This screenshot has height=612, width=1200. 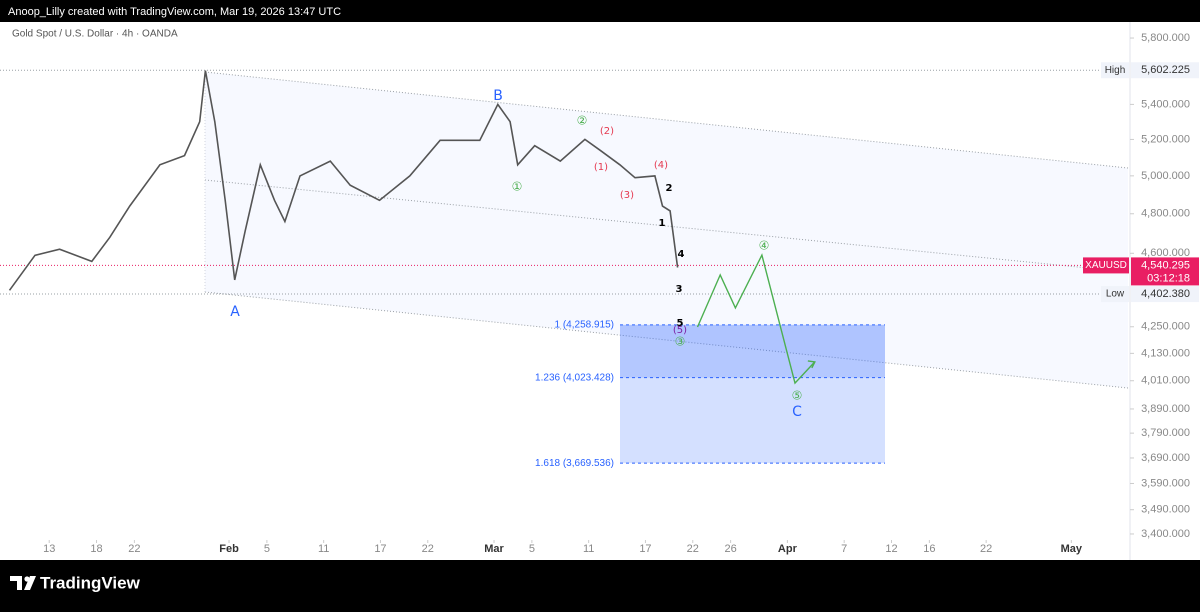 What do you see at coordinates (752, 420) in the screenshot?
I see `fib-zone-far` at bounding box center [752, 420].